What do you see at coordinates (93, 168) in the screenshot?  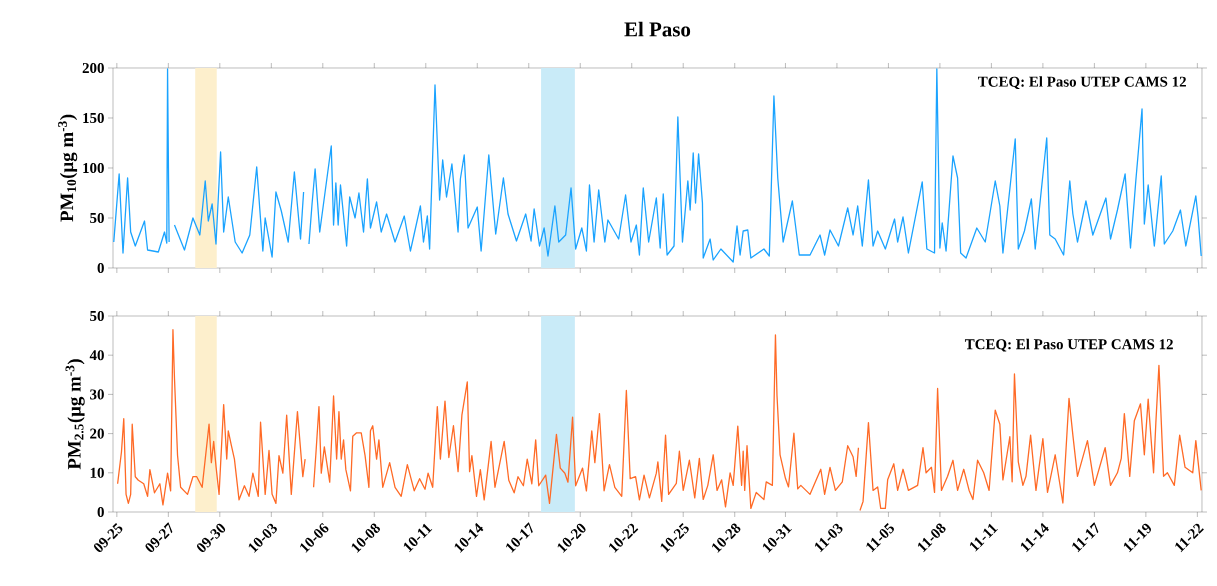 I see `y-tick-label: 100` at bounding box center [93, 168].